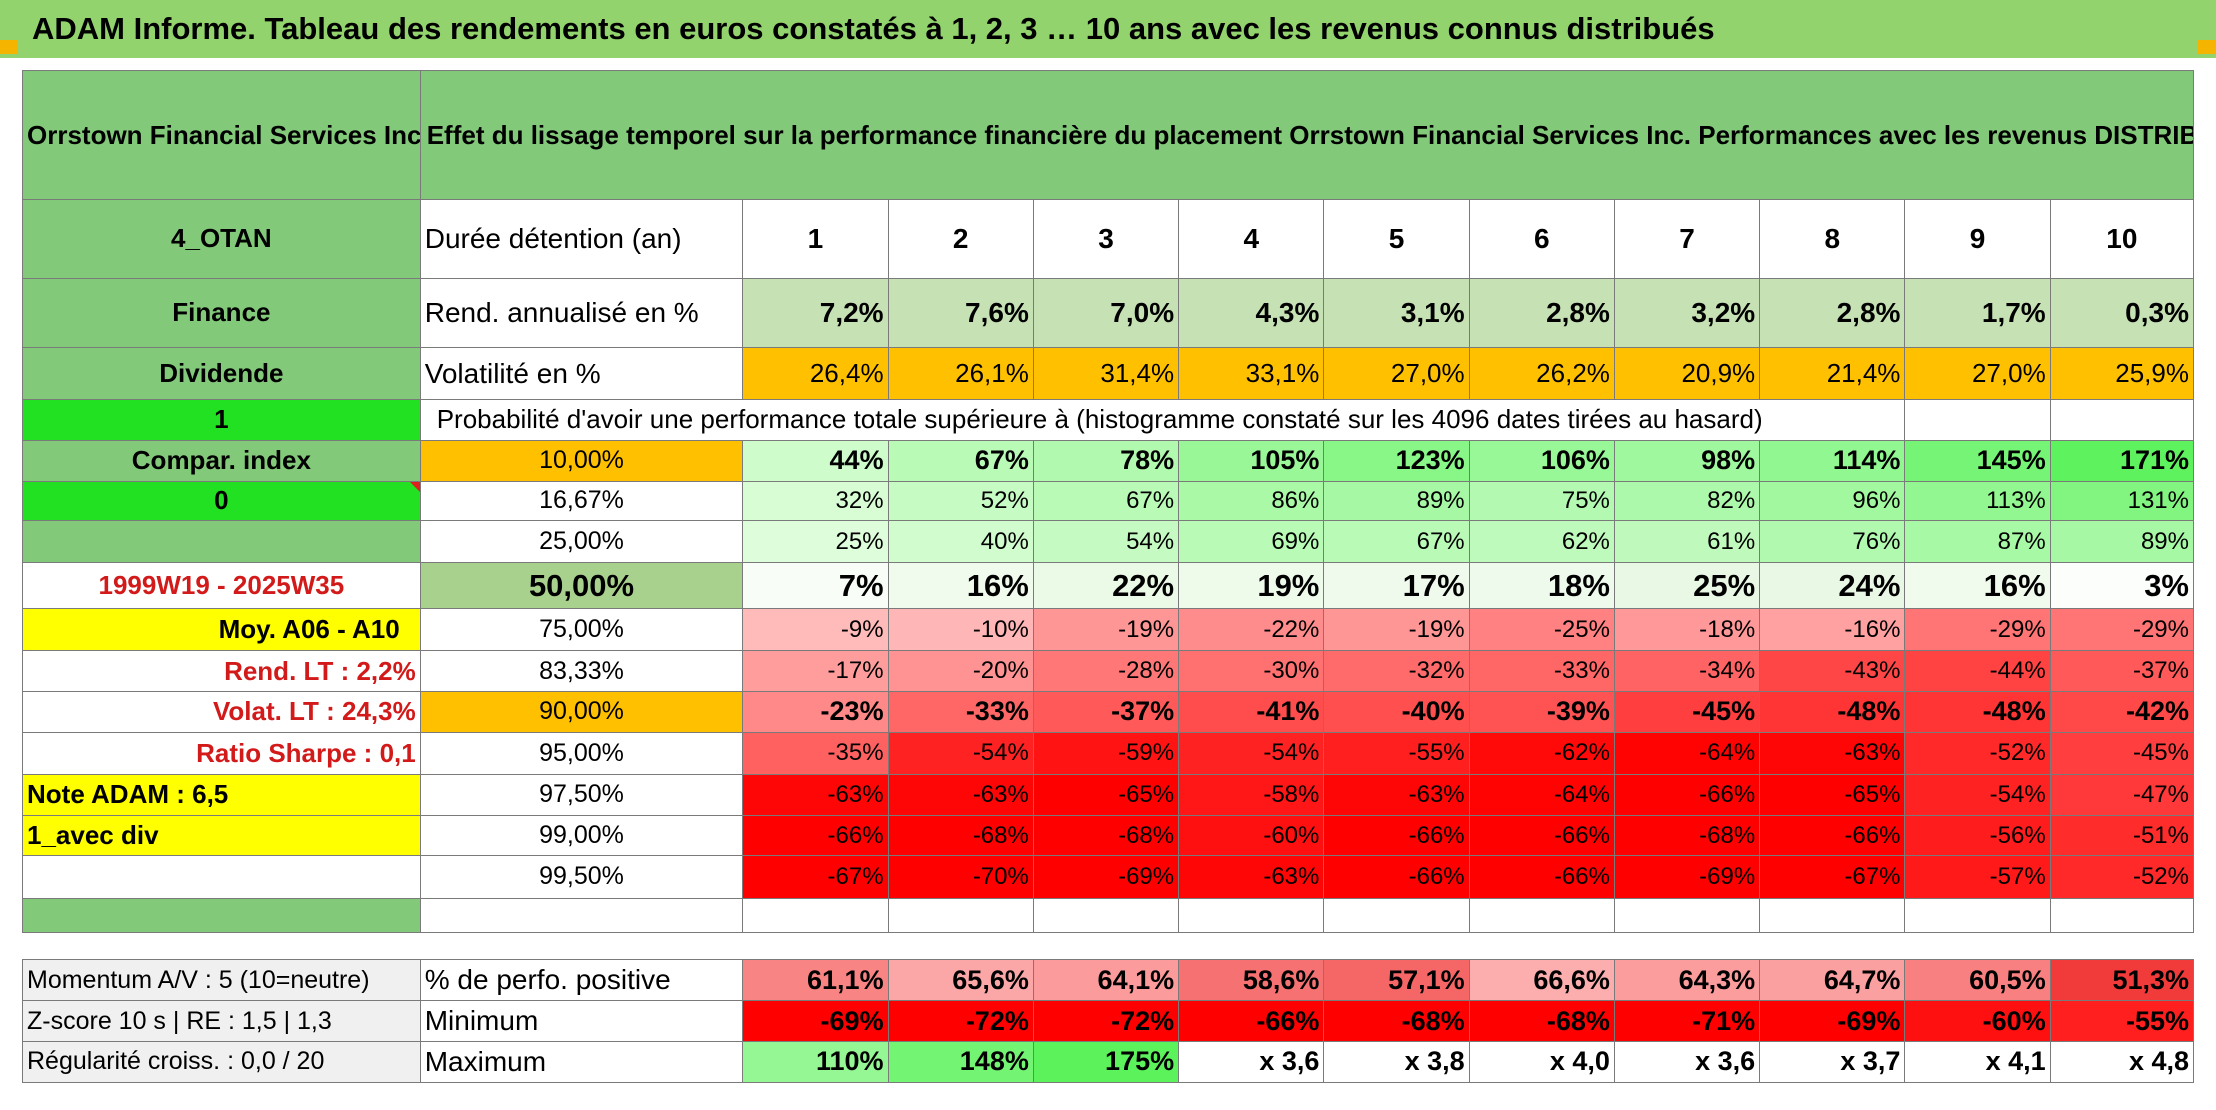 The width and height of the screenshot is (2216, 1110). What do you see at coordinates (1251, 630) in the screenshot?
I see `performance-value: -22%` at bounding box center [1251, 630].